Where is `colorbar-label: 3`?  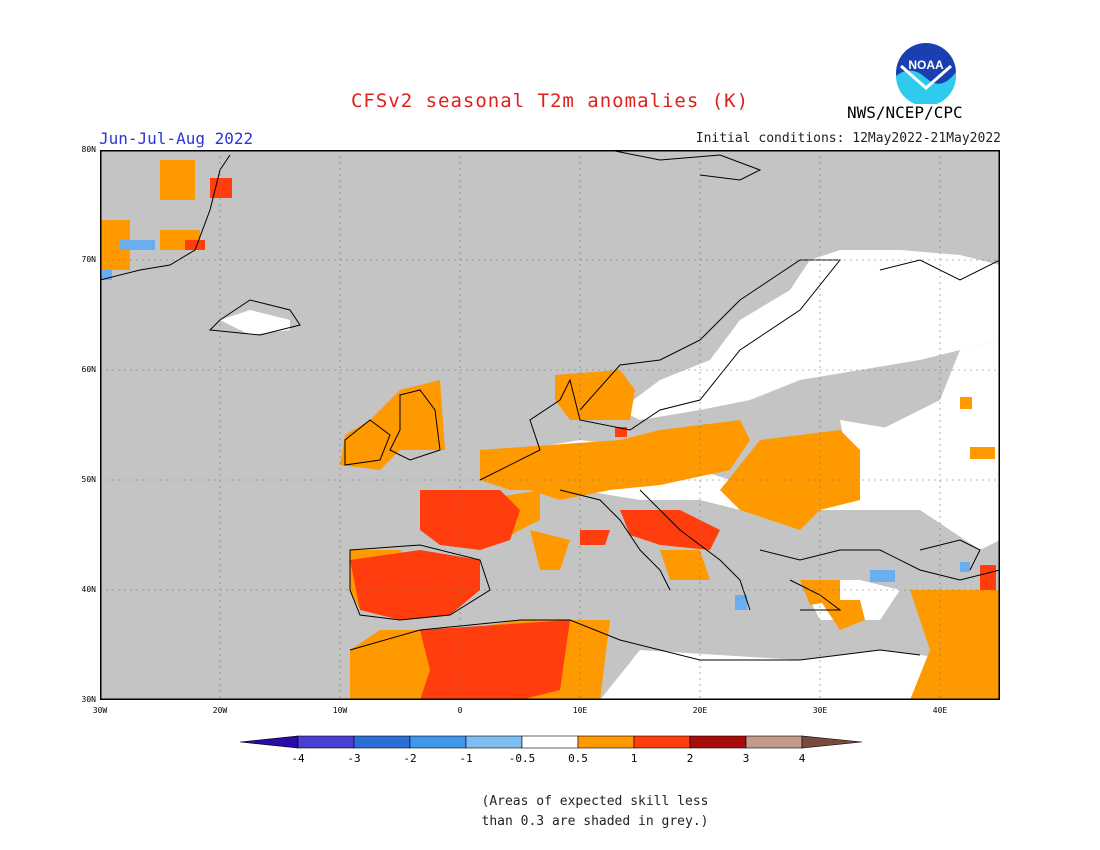
colorbar-label: 3 is located at coordinates (746, 758).